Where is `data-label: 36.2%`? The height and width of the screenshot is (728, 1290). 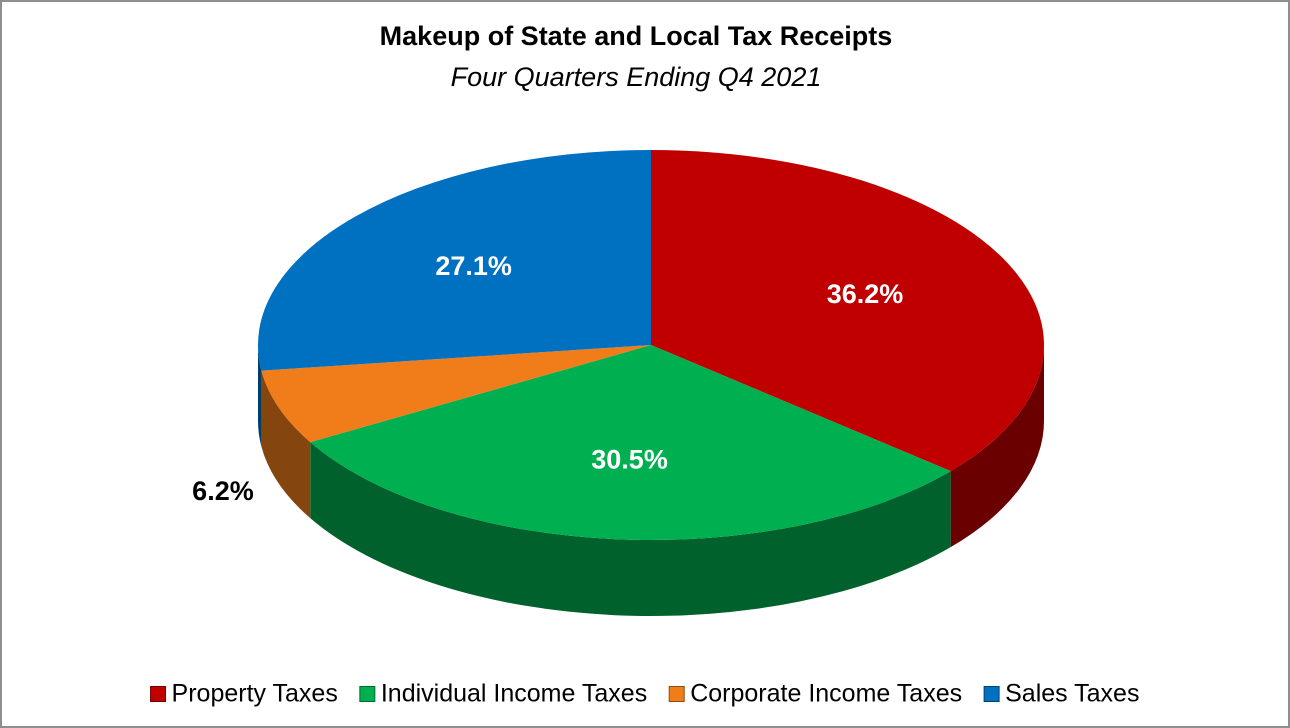 data-label: 36.2% is located at coordinates (865, 294).